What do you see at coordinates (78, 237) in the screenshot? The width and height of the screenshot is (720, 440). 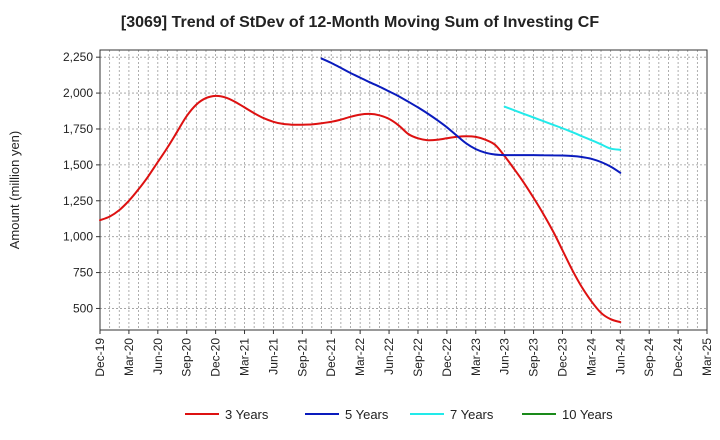 I see `y-tick-label: 1,000` at bounding box center [78, 237].